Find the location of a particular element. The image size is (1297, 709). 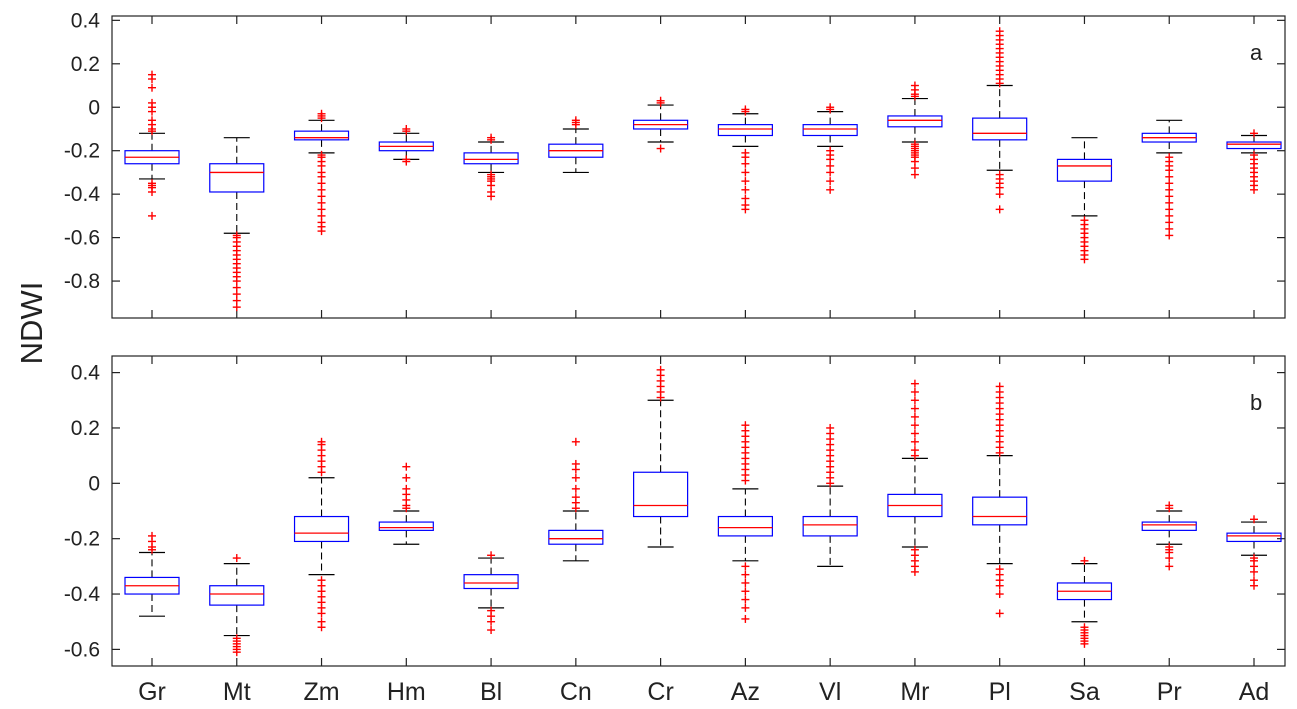

x-tick-label: Mt is located at coordinates (237, 692).